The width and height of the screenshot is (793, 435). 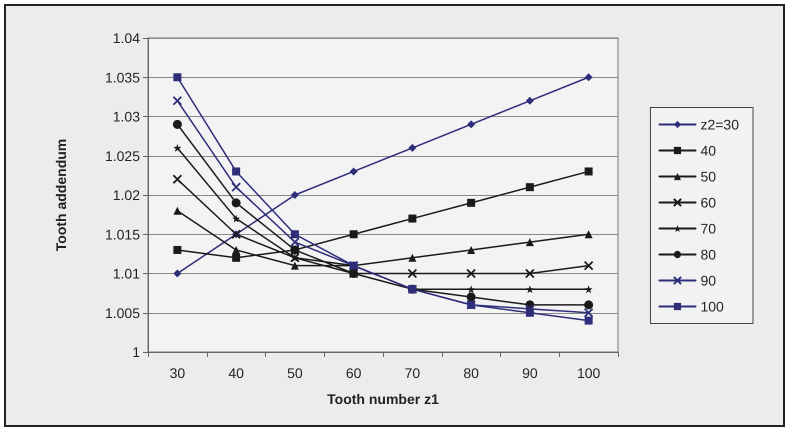 What do you see at coordinates (122, 156) in the screenshot?
I see `y-tick-label: 1.025` at bounding box center [122, 156].